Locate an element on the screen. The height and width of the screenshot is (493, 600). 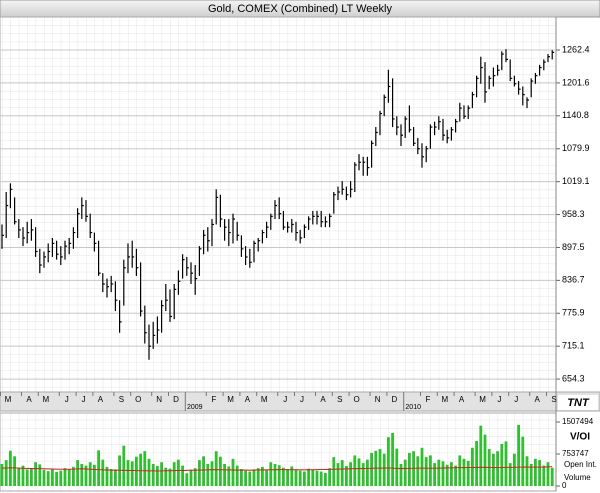
chart-title: Gold, COMEX (Combined) LT Weekly is located at coordinates (300, 9).